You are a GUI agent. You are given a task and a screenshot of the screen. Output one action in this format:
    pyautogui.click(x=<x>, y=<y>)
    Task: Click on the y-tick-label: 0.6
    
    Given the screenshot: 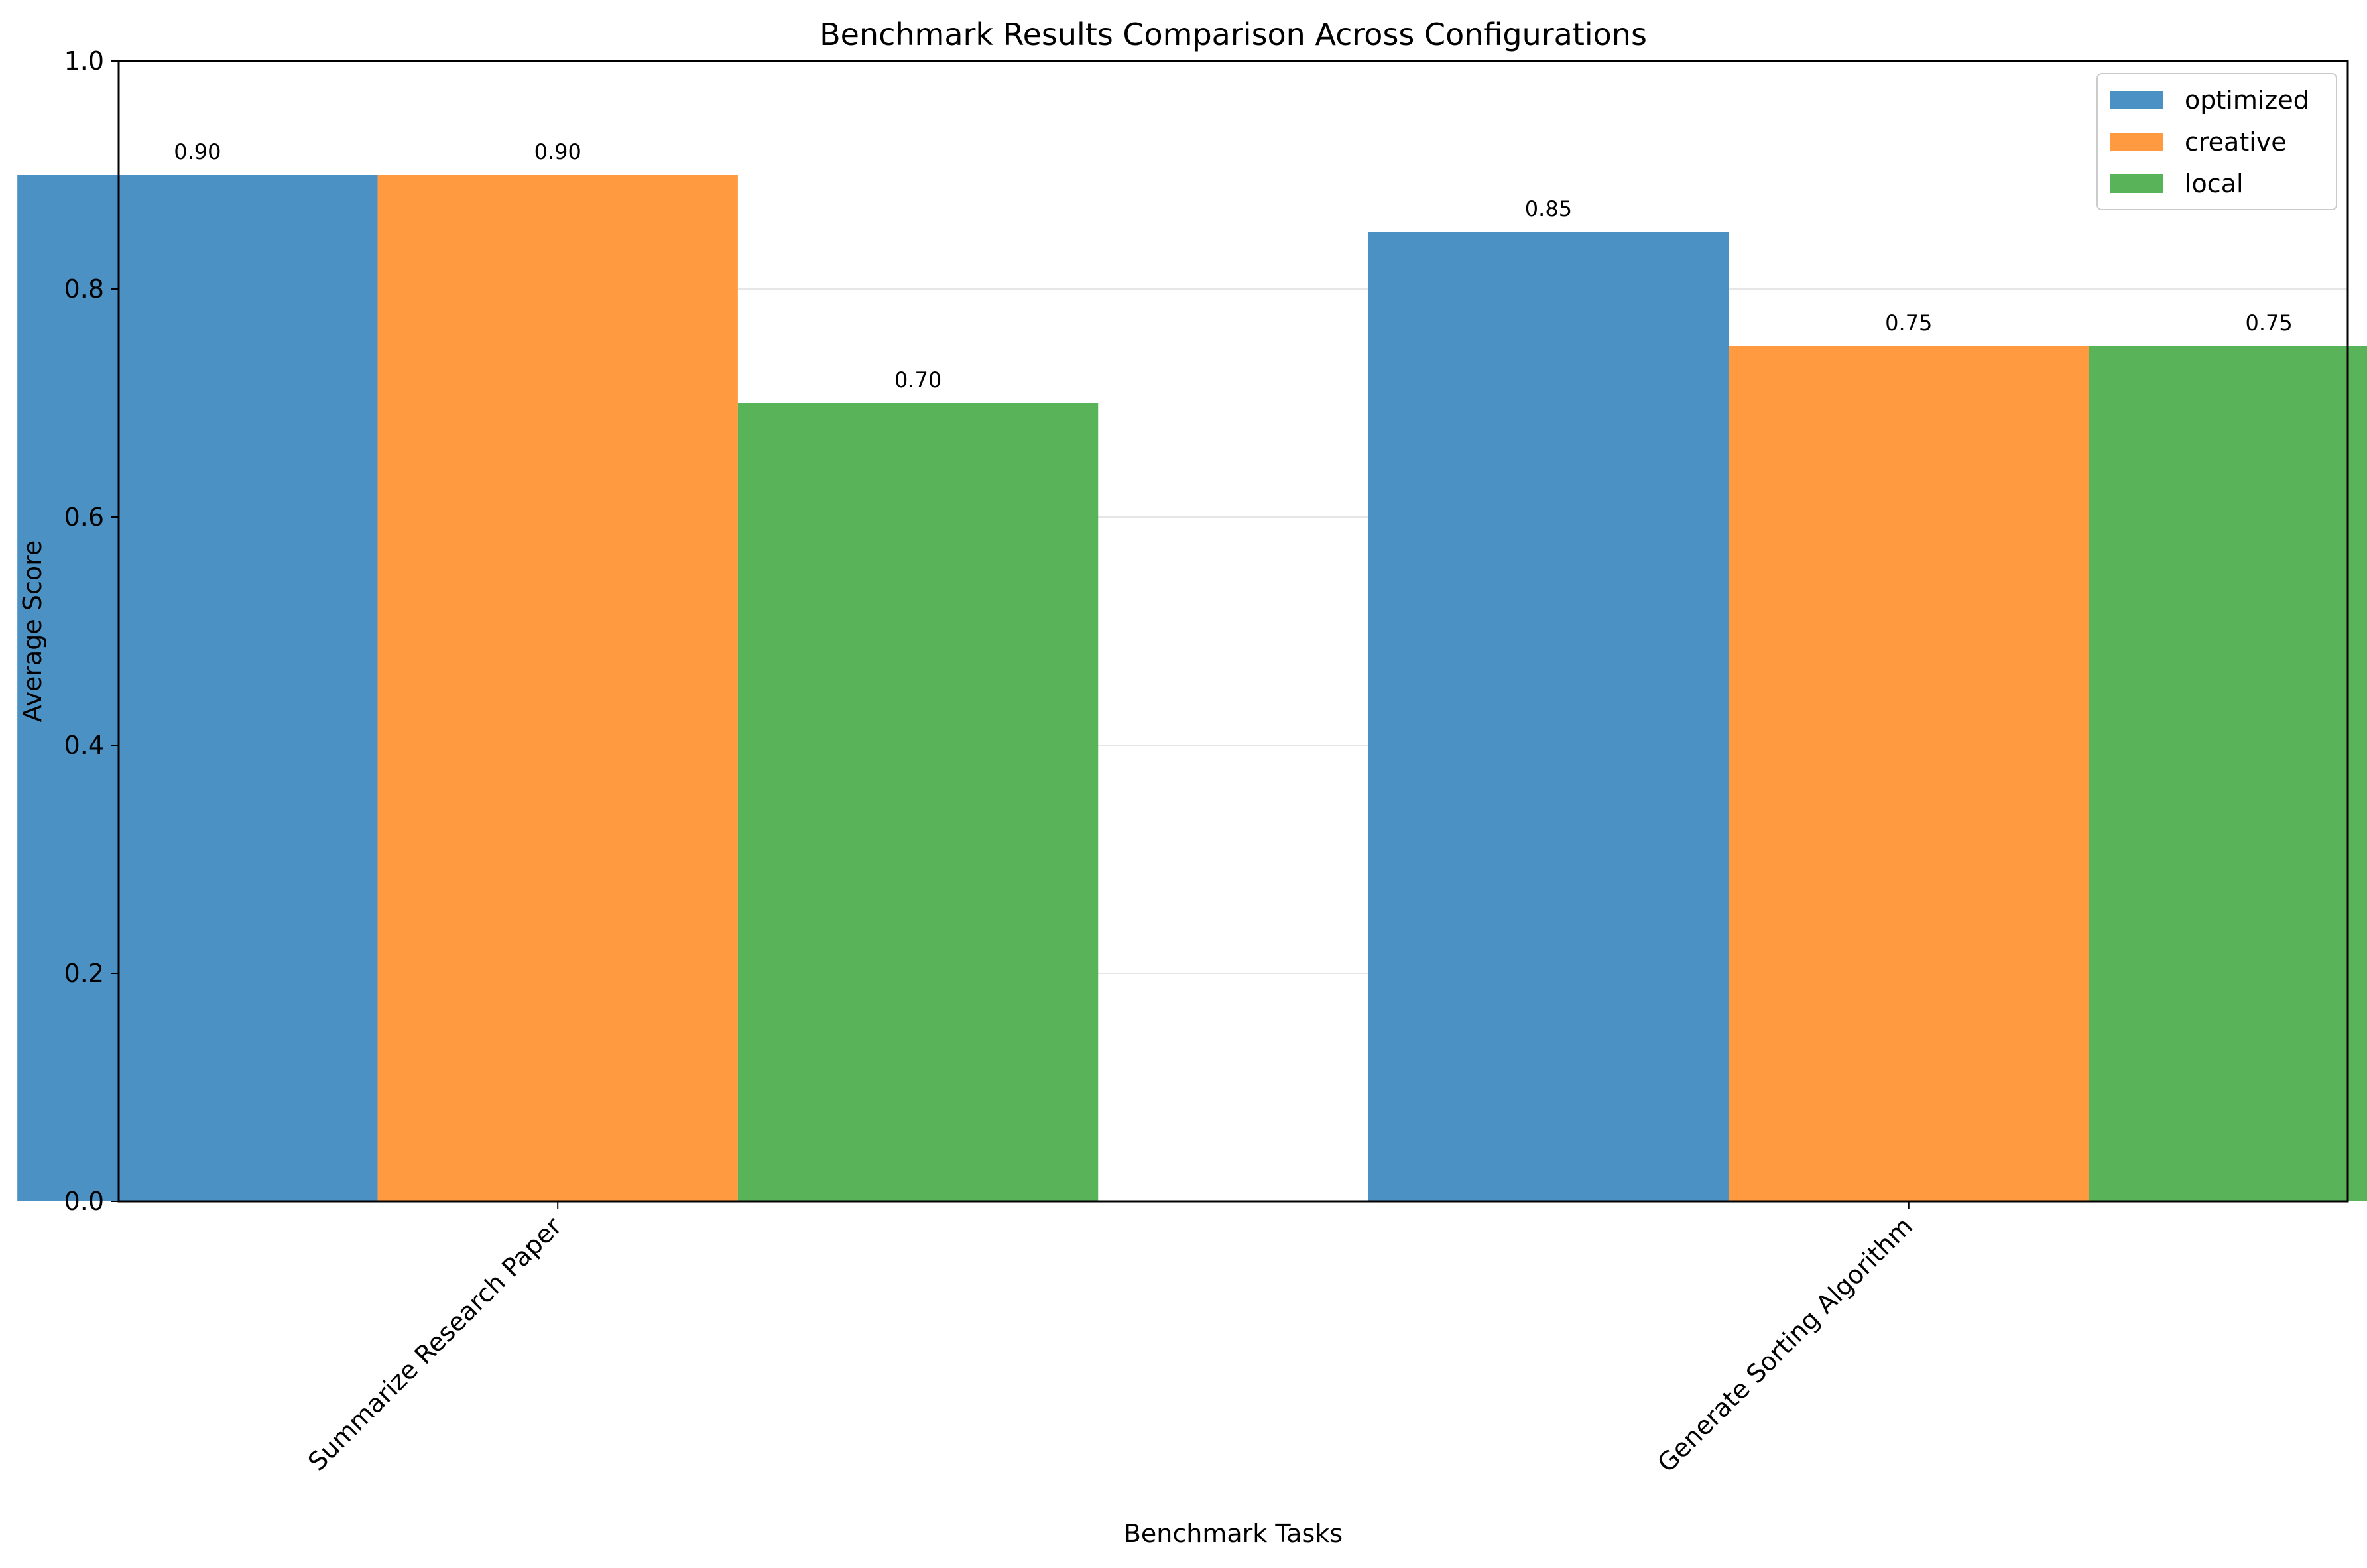 What is the action you would take?
    pyautogui.click(x=84, y=517)
    